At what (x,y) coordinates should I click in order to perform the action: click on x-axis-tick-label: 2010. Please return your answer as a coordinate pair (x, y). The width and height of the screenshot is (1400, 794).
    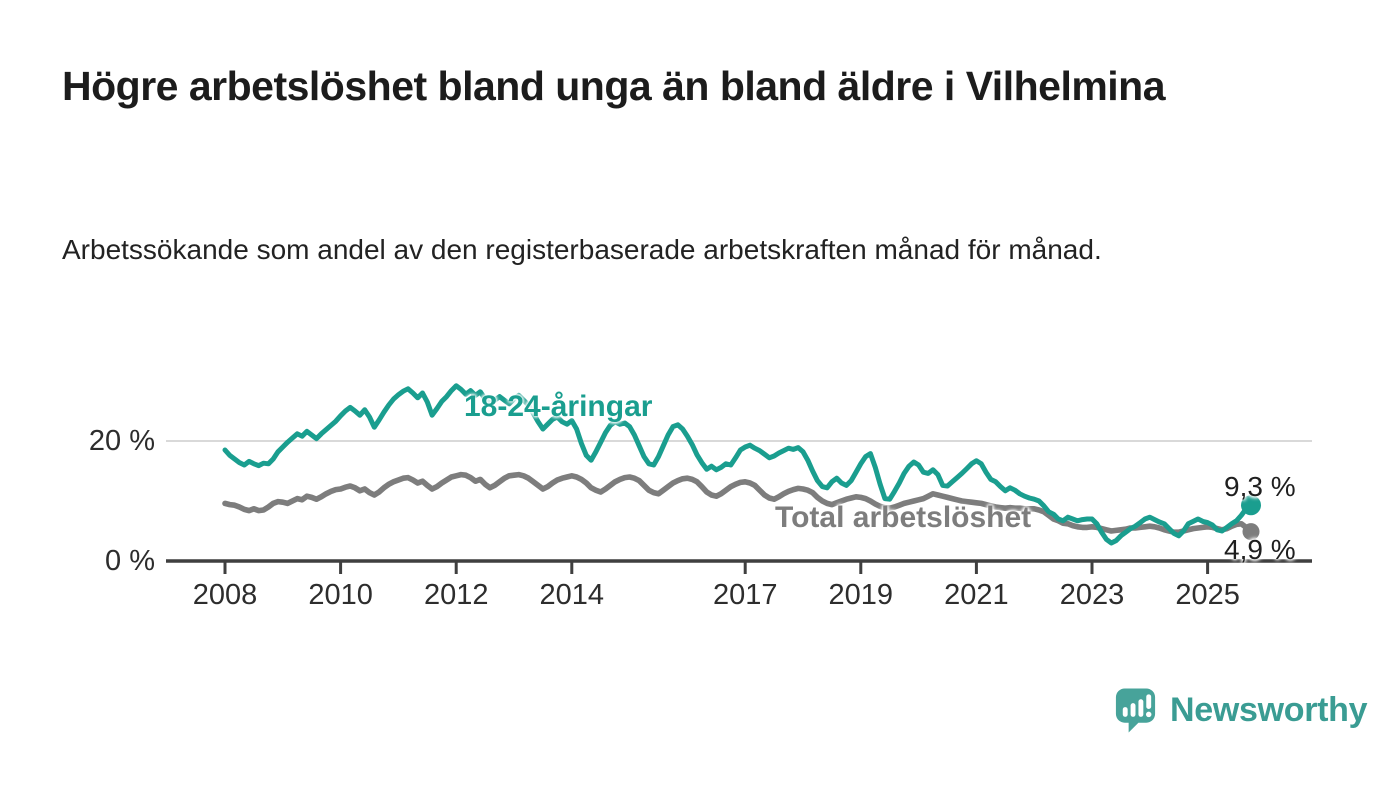
    Looking at the image, I should click on (340, 595).